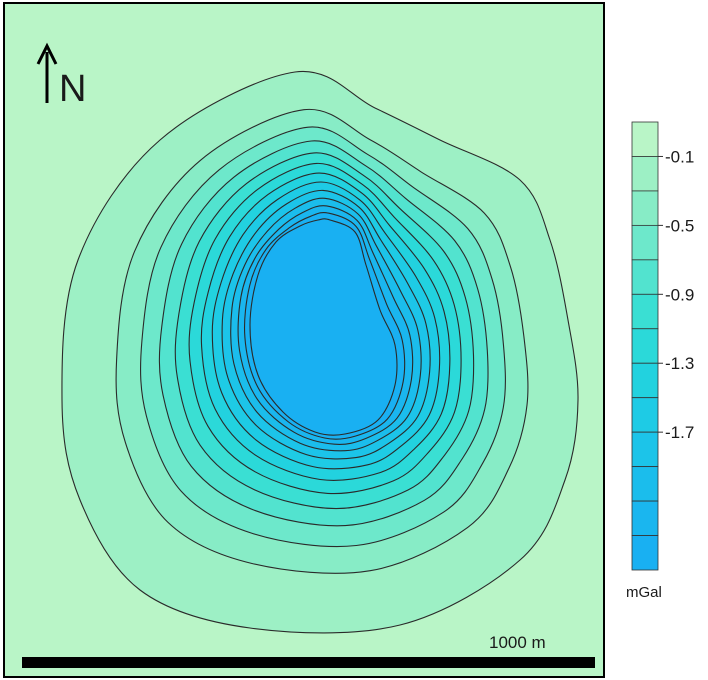 Image resolution: width=708 pixels, height=680 pixels. What do you see at coordinates (679, 363) in the screenshot?
I see `legend-tick-label: -1.3` at bounding box center [679, 363].